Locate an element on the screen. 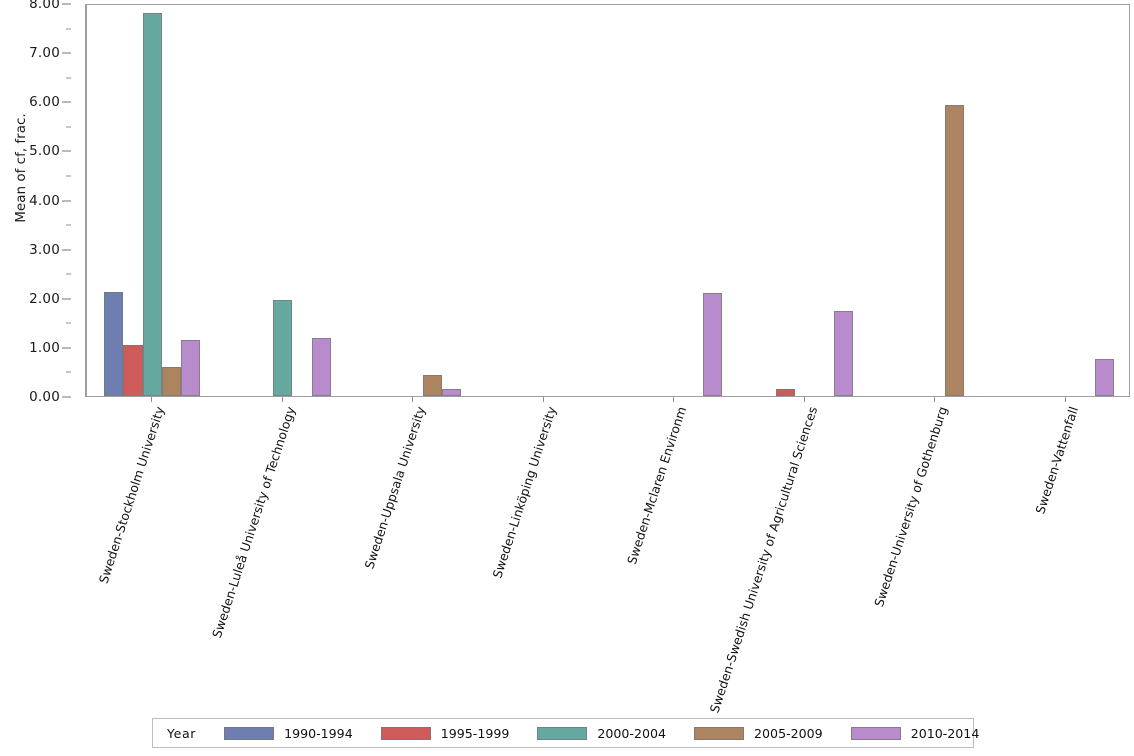 The image size is (1134, 756). legend-entry: 2005-2009 is located at coordinates (758, 733).